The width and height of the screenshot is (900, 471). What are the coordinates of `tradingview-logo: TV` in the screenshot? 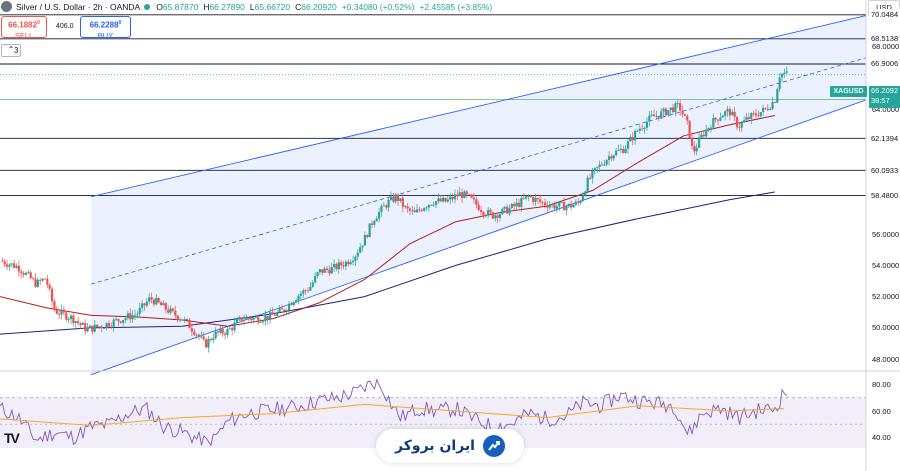 It's located at (12, 438).